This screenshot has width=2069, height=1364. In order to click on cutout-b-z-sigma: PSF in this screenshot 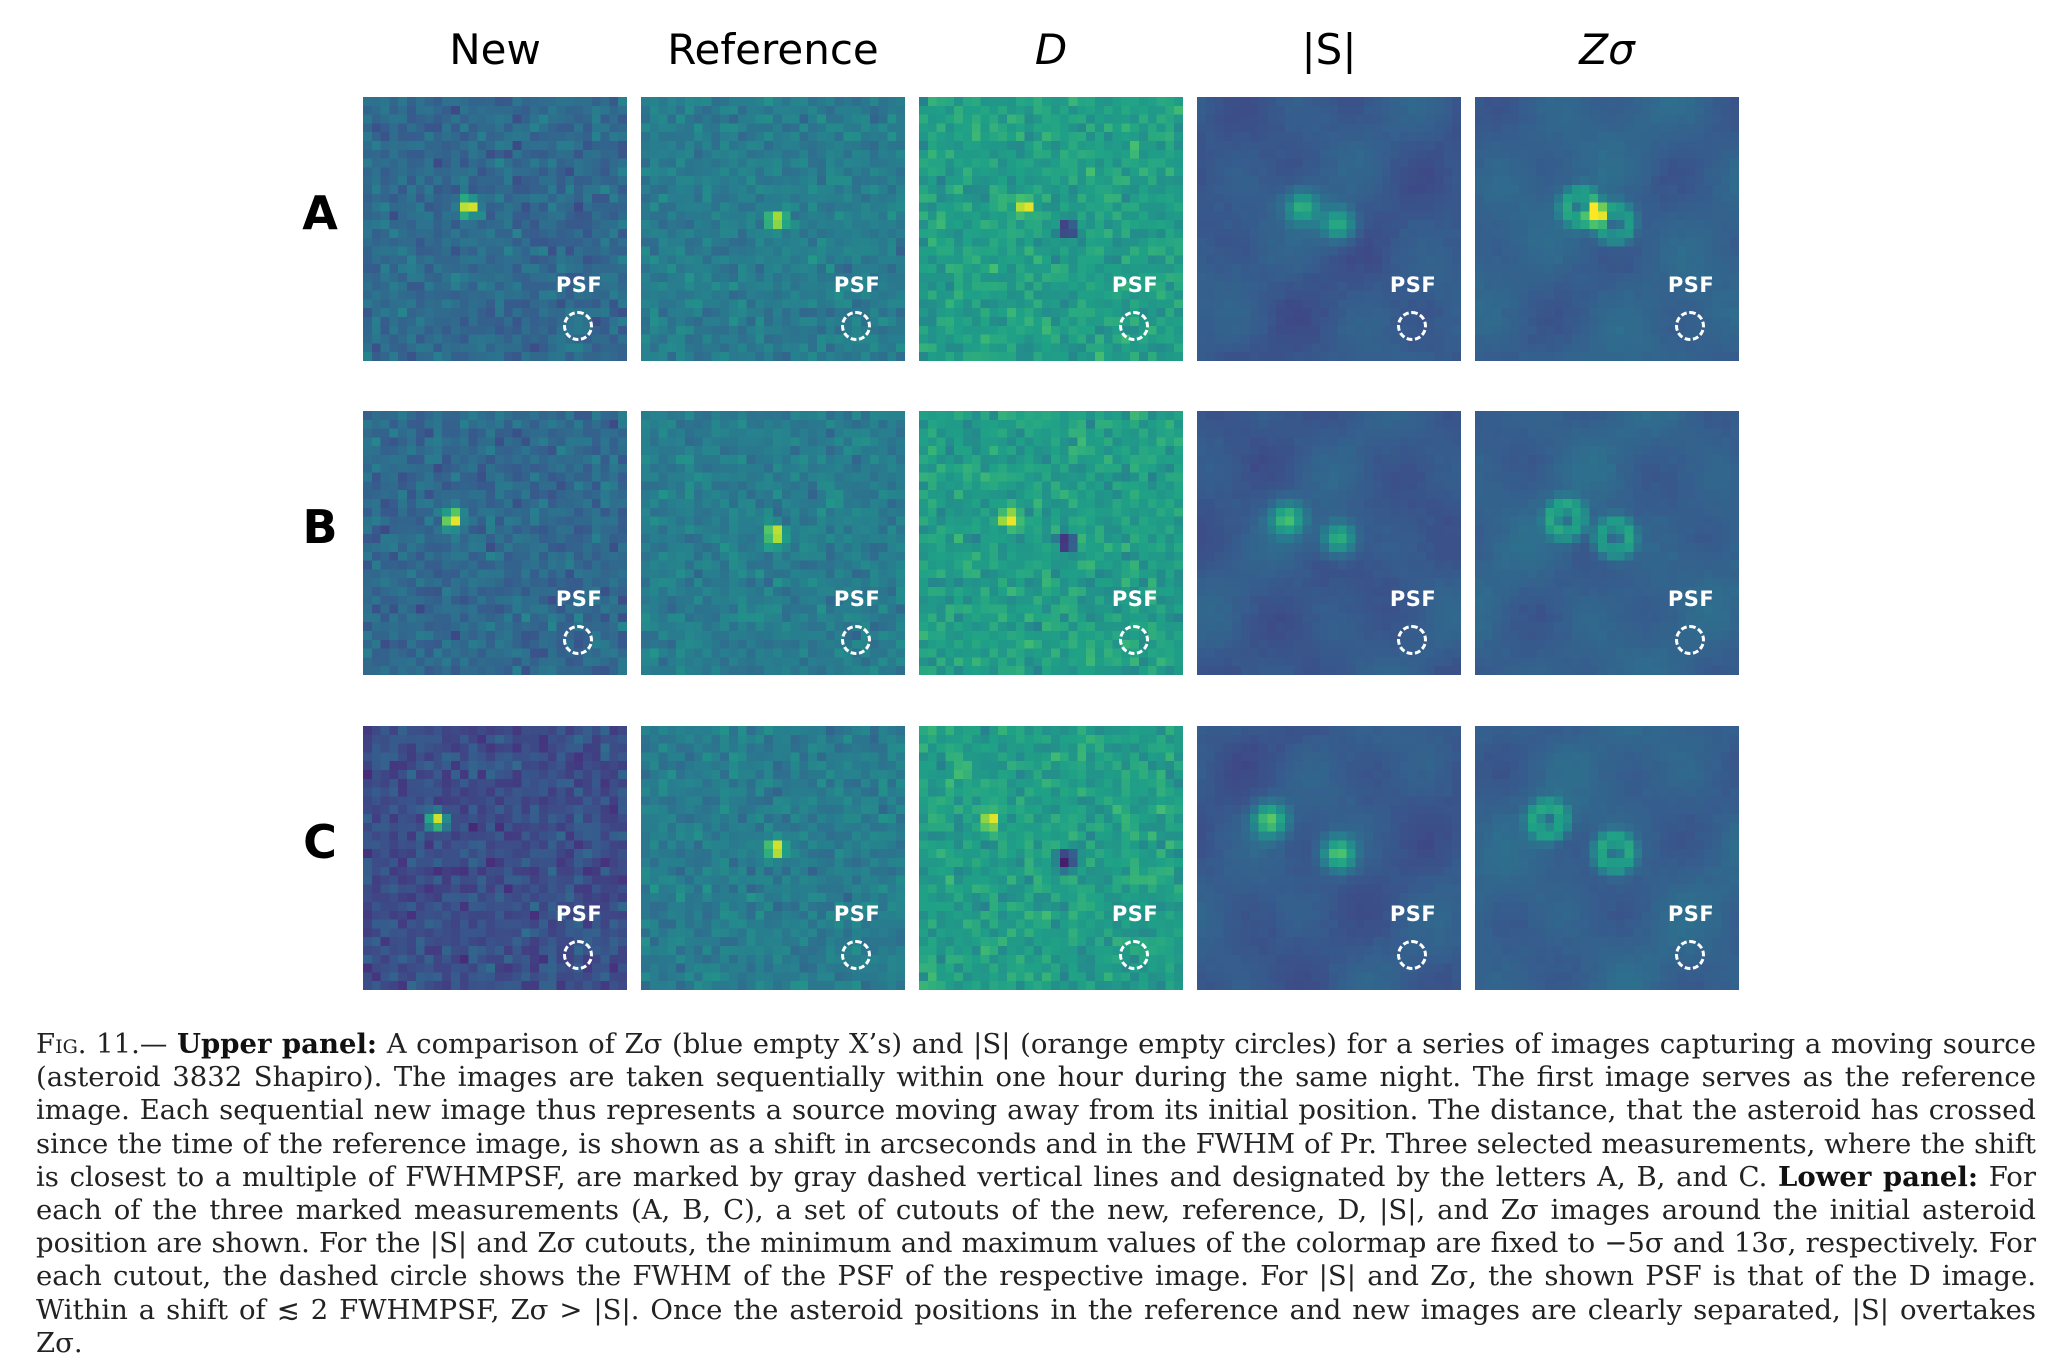, I will do `click(1607, 543)`.